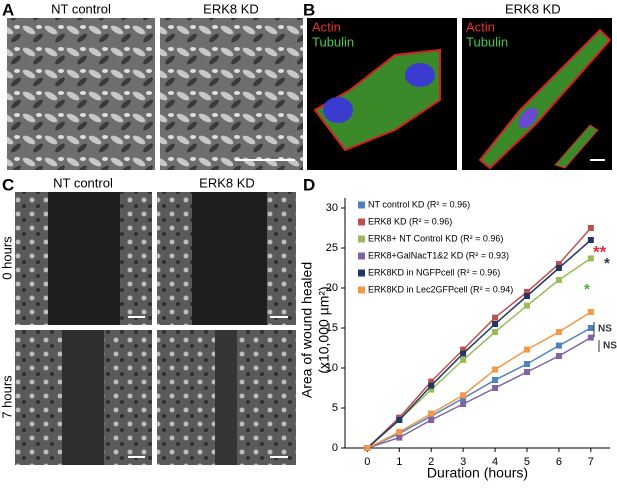  Describe the element at coordinates (419, 204) in the screenshot. I see `legend-label: NT control KD (R² = 0.96)` at that location.